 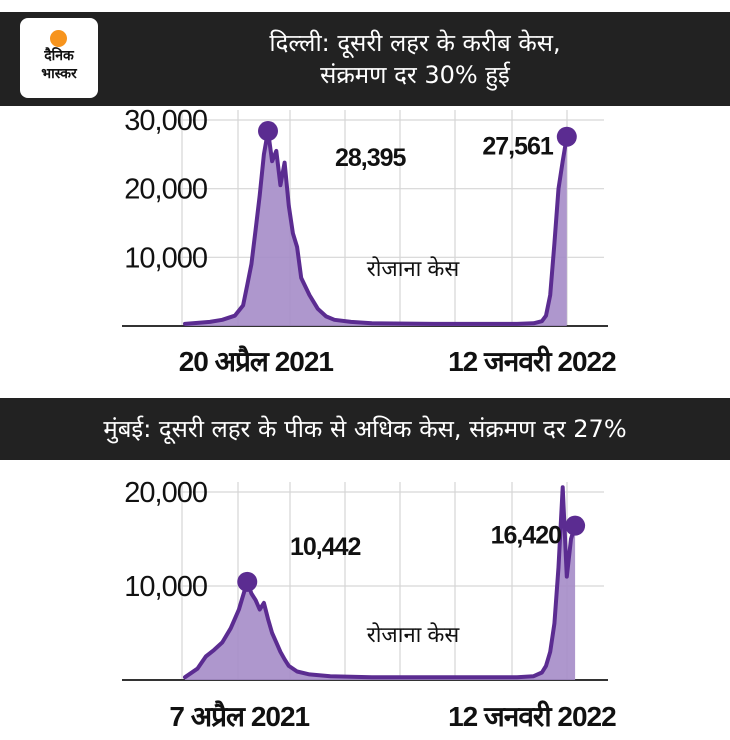 I want to click on delhi-series-label: रोजाना केस, so click(x=414, y=268).